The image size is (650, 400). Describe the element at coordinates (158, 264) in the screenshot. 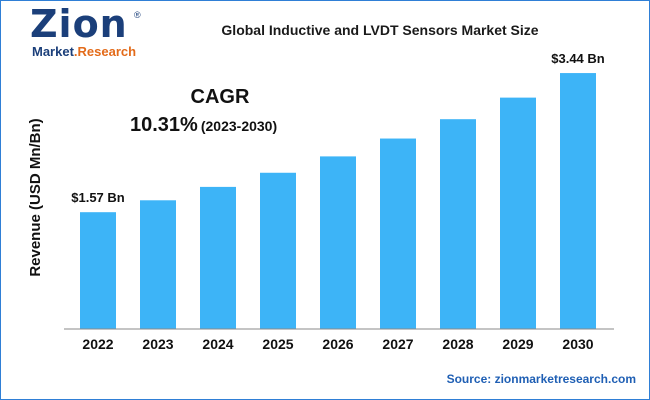

I see `bar-2023` at that location.